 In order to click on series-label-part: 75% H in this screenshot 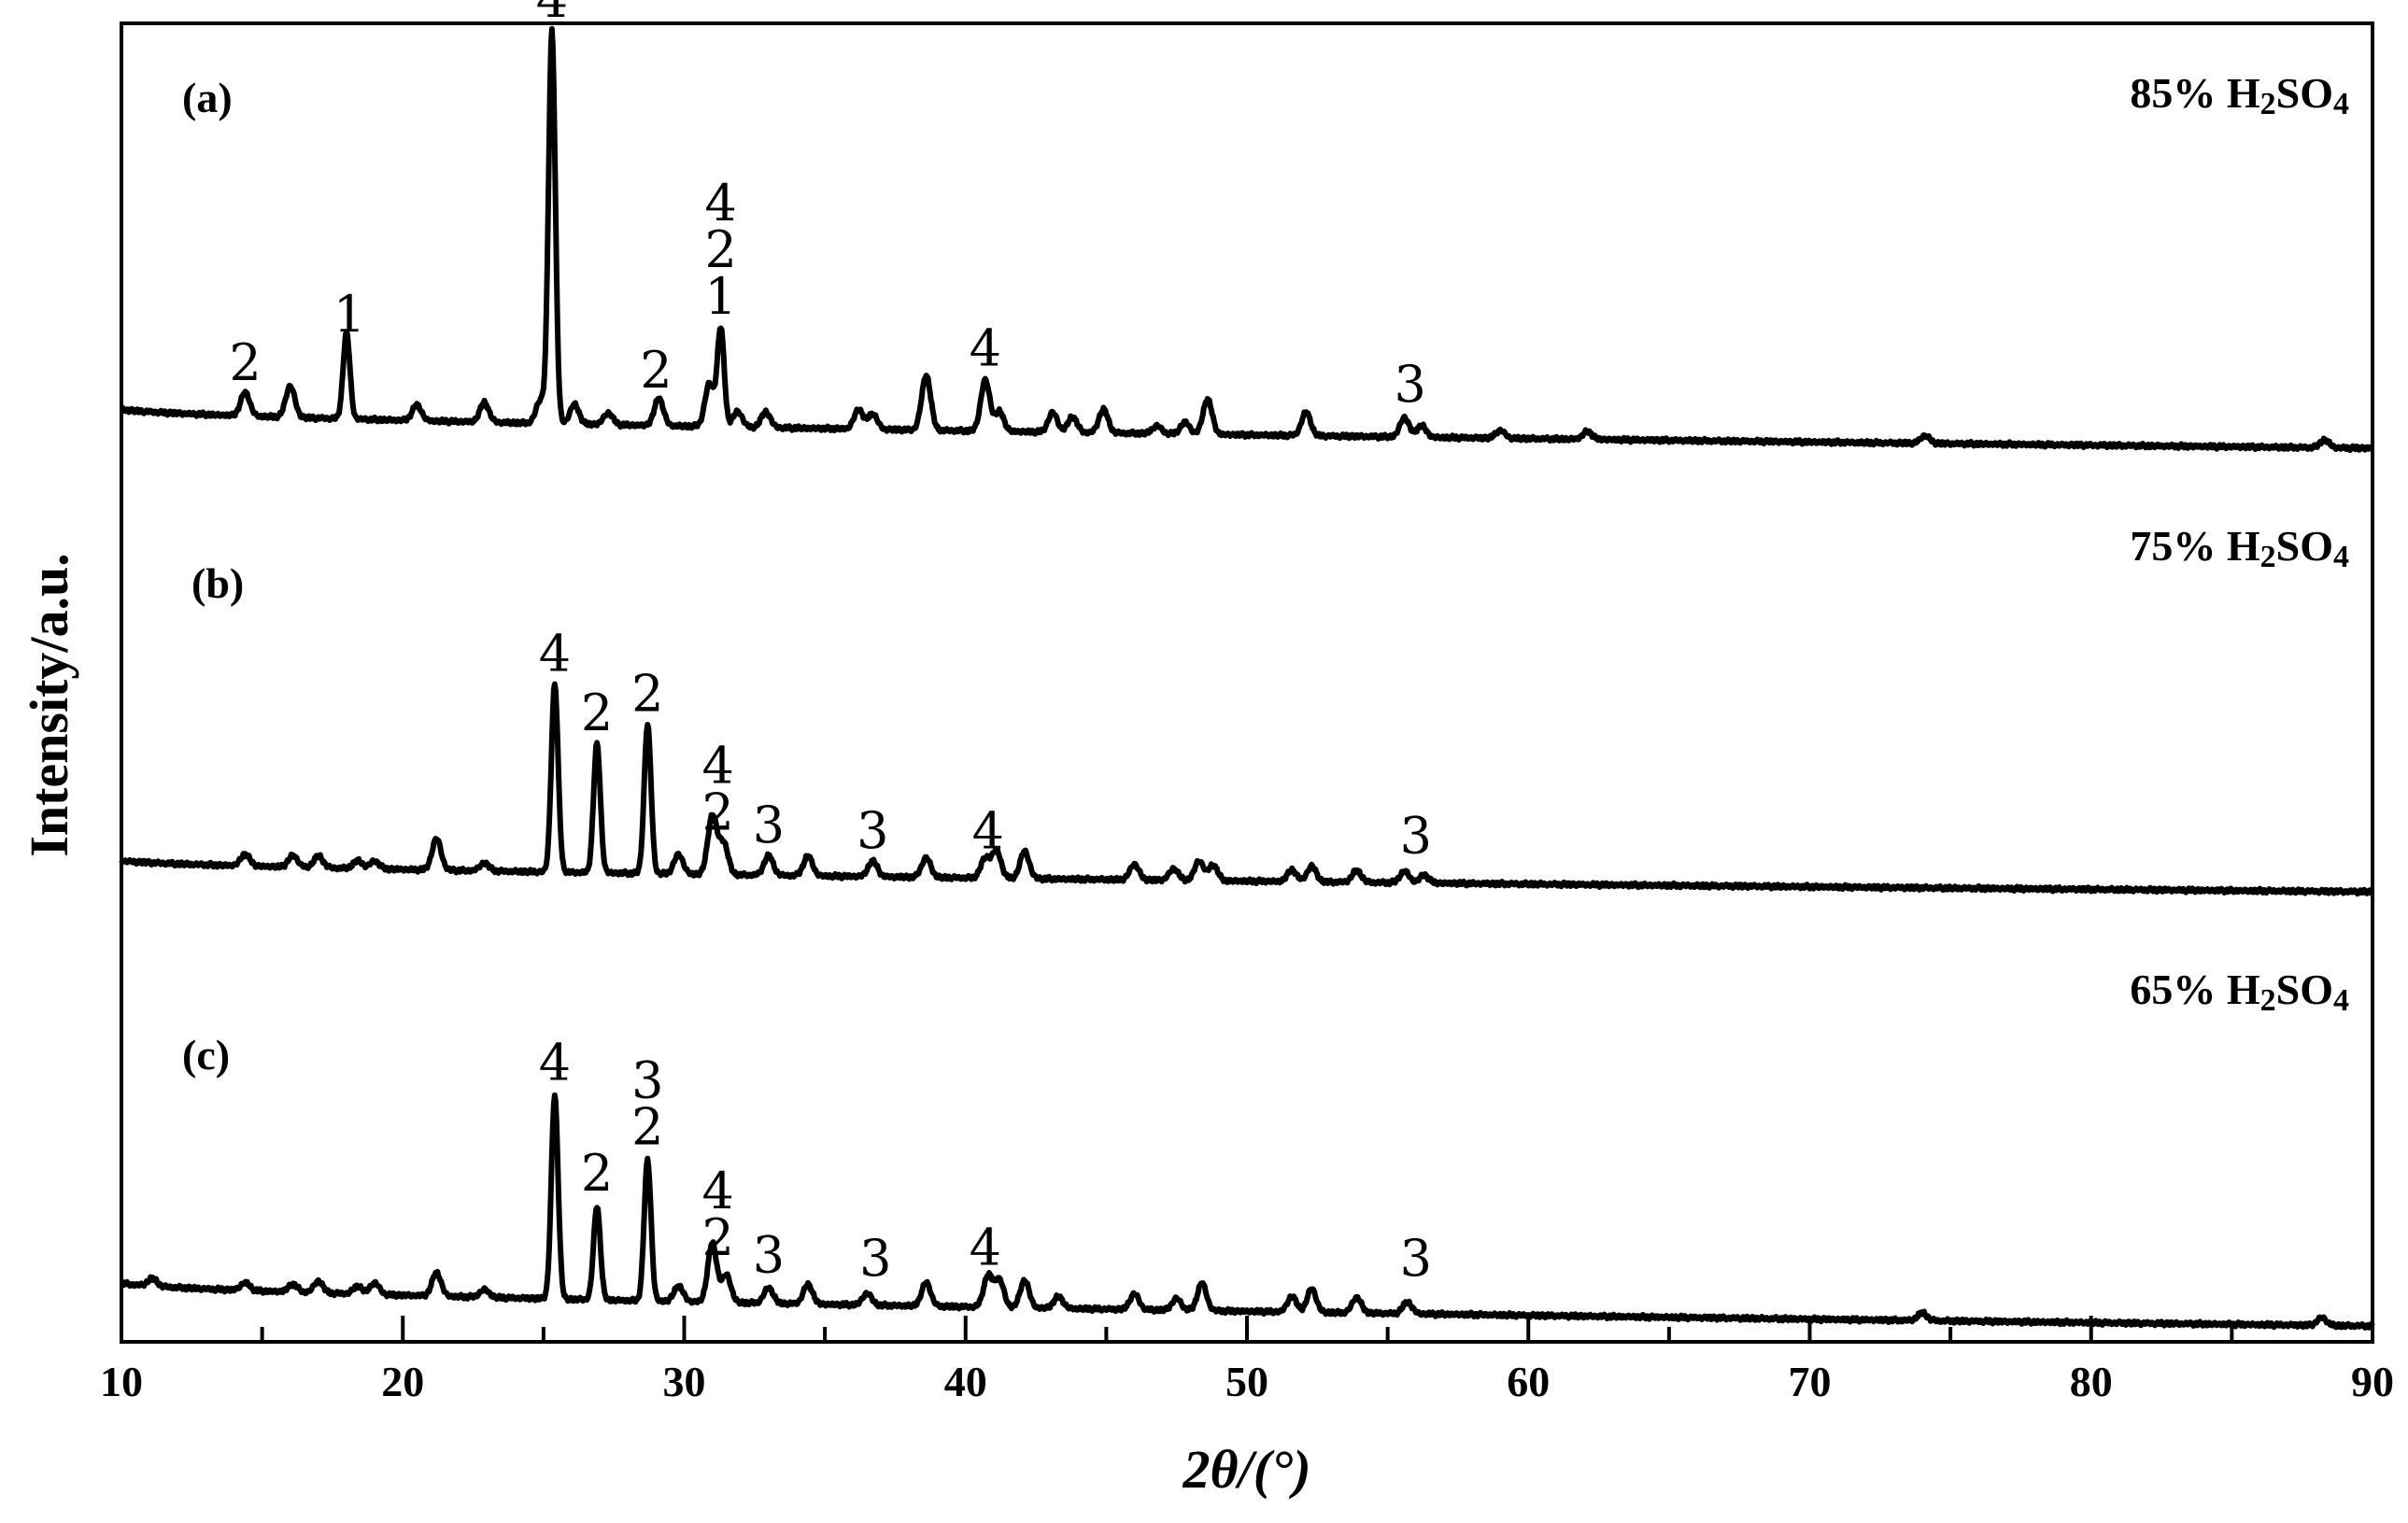, I will do `click(2195, 546)`.